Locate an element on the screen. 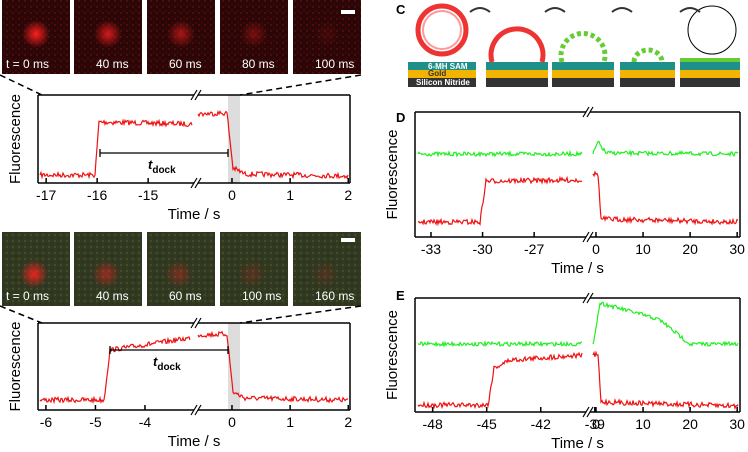 This screenshot has width=748, height=452. panel-label: E is located at coordinates (400, 295).